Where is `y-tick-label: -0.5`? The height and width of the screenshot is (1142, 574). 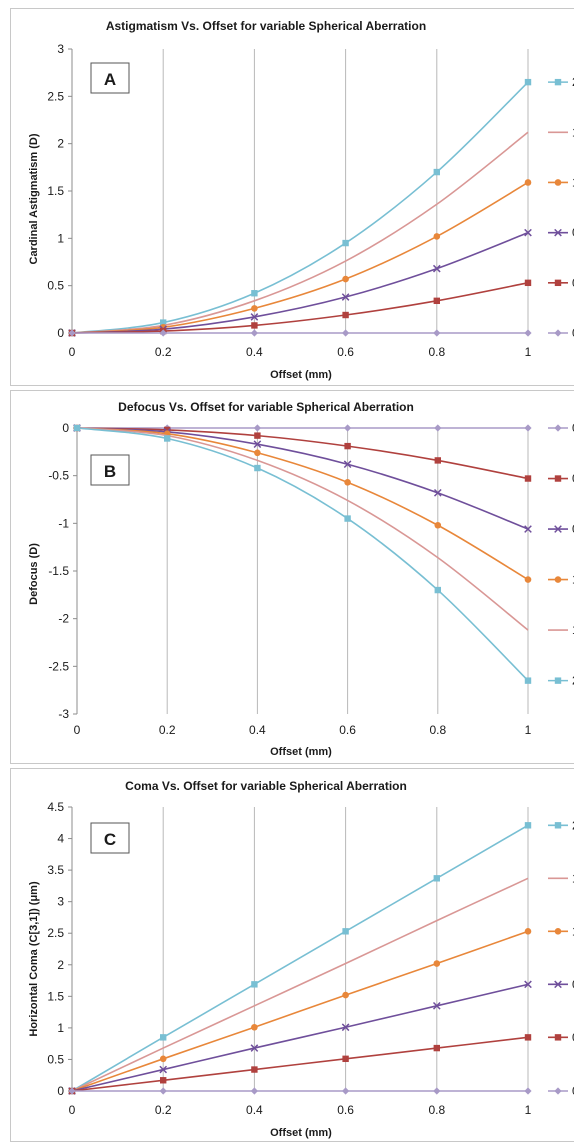
y-tick-label: -0.5 is located at coordinates (58, 476).